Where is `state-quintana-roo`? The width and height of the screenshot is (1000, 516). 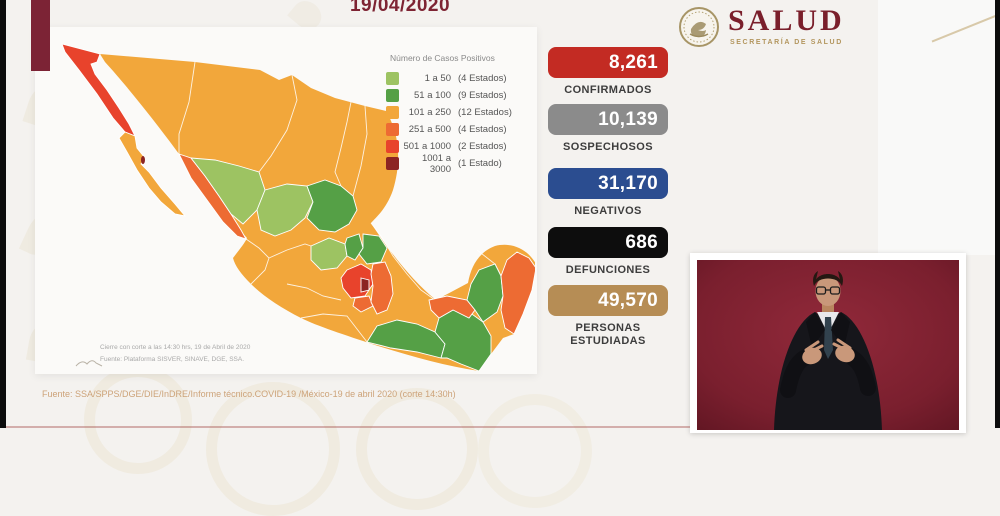 state-quintana-roo is located at coordinates (517, 293).